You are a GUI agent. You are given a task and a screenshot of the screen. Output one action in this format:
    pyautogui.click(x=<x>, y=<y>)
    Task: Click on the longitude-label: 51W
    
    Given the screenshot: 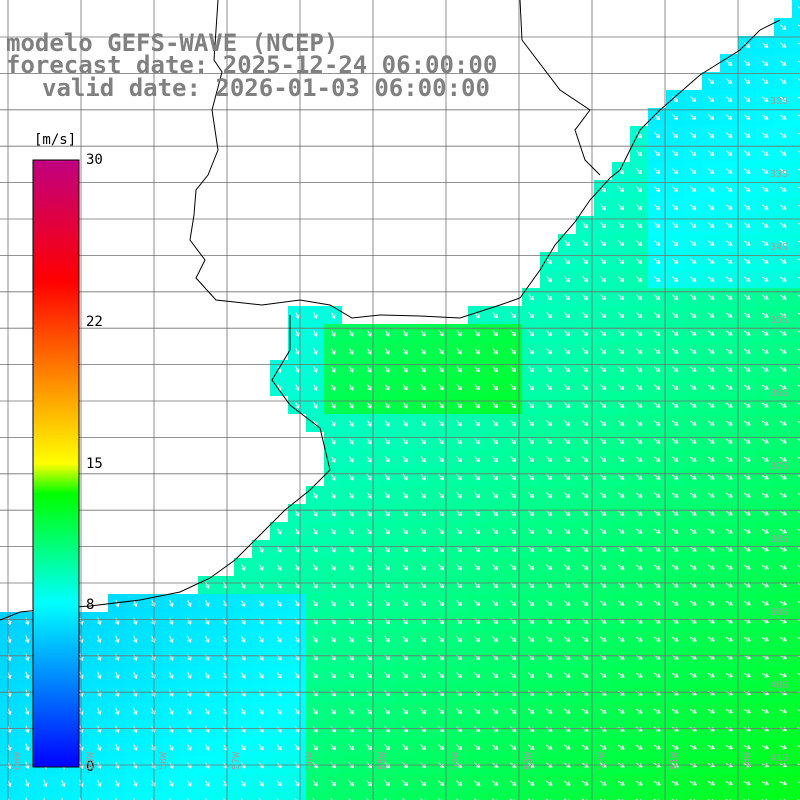 What is the action you would take?
    pyautogui.click(x=674, y=760)
    